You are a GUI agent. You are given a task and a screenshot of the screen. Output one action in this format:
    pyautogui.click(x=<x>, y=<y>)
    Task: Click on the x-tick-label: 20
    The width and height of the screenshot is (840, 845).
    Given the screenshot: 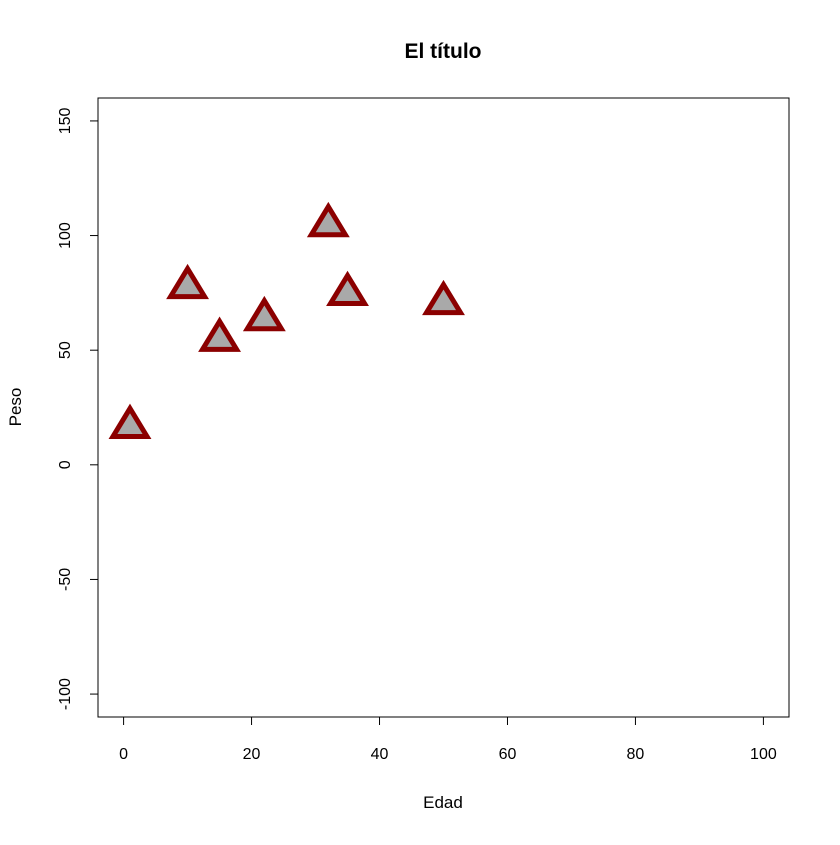 What is the action you would take?
    pyautogui.click(x=252, y=754)
    